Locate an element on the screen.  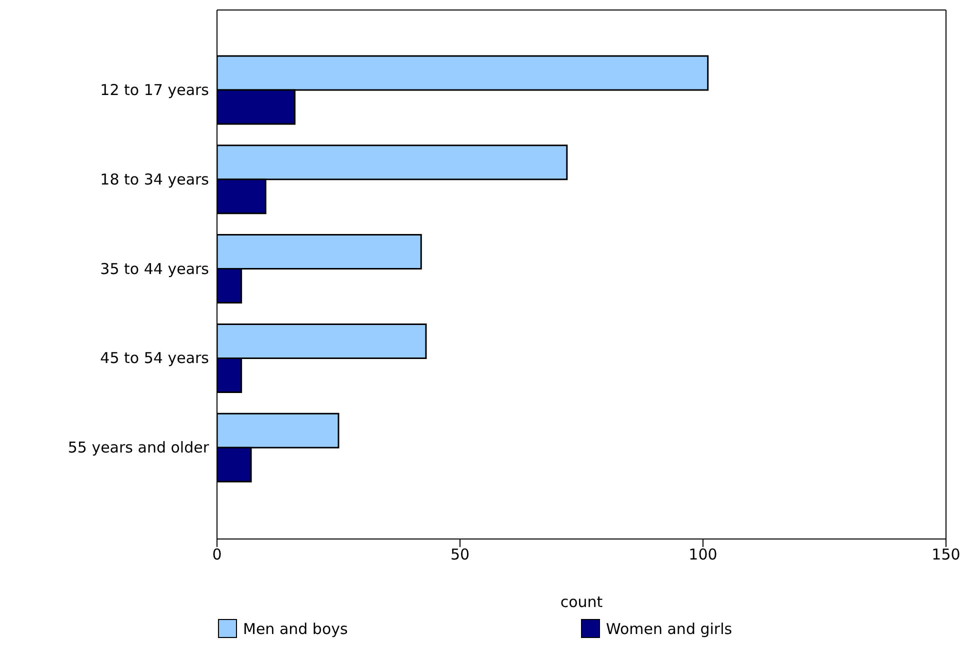
x-axis-title: count is located at coordinates (581, 602).